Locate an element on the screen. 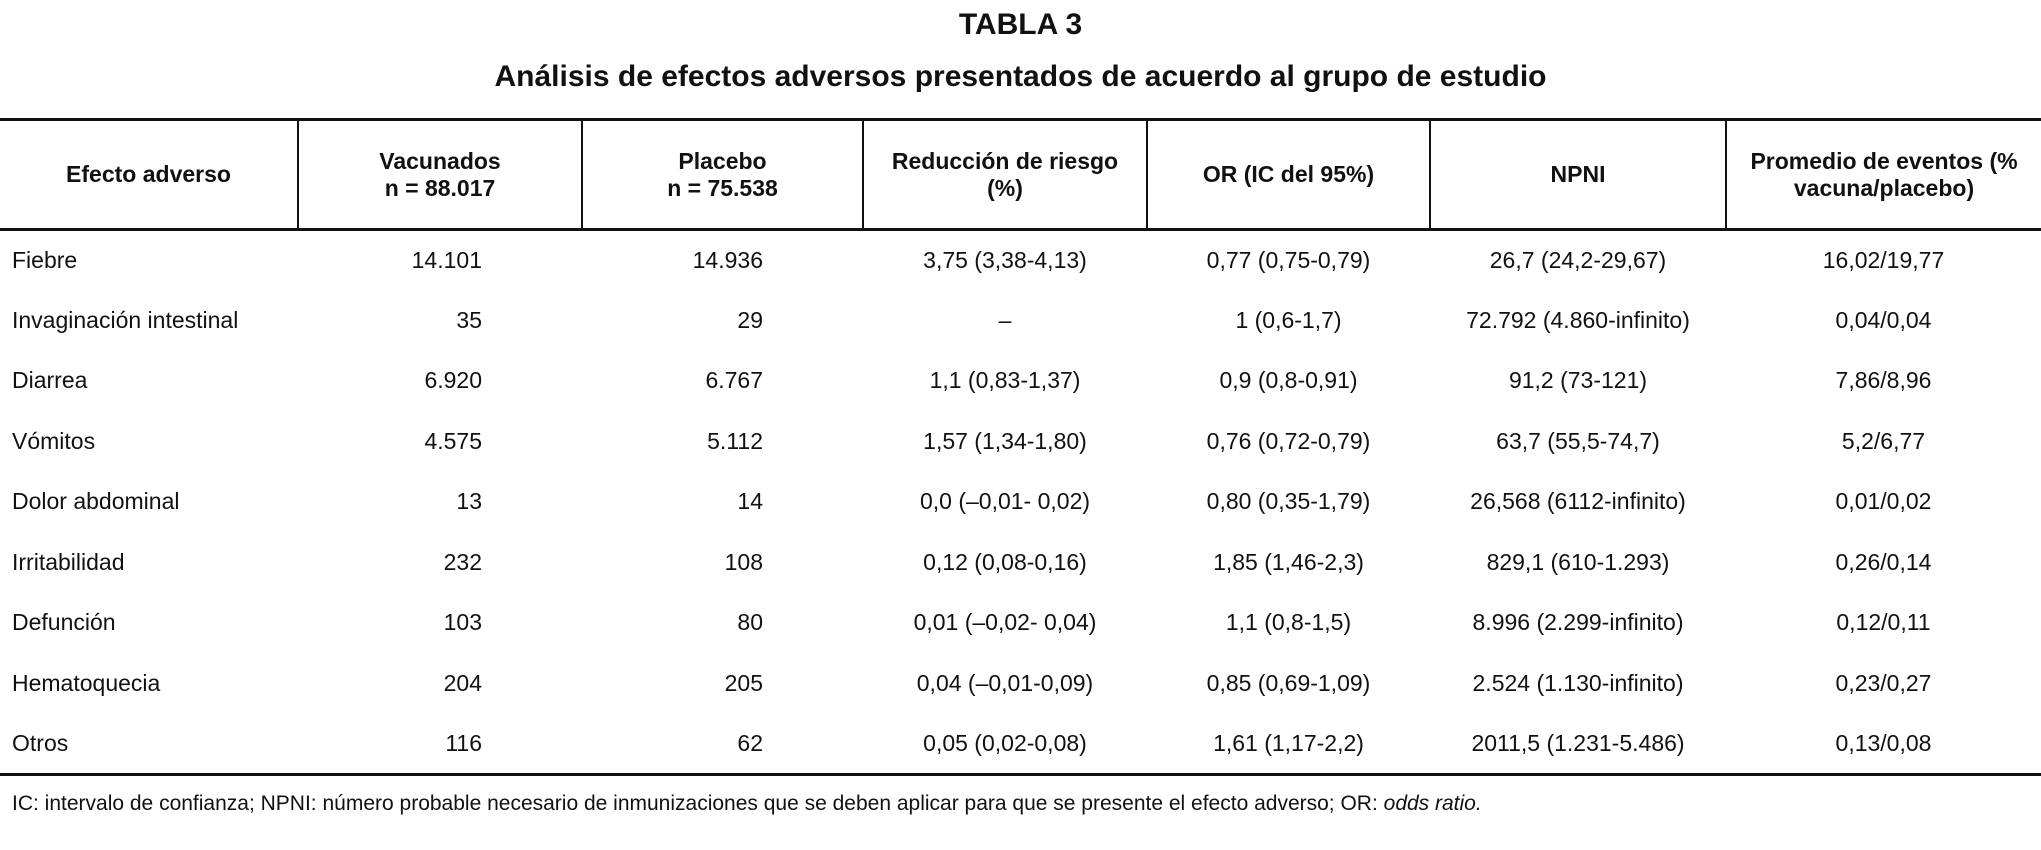 Image resolution: width=2041 pixels, height=850 pixels. header-line: NPNI is located at coordinates (1578, 174).